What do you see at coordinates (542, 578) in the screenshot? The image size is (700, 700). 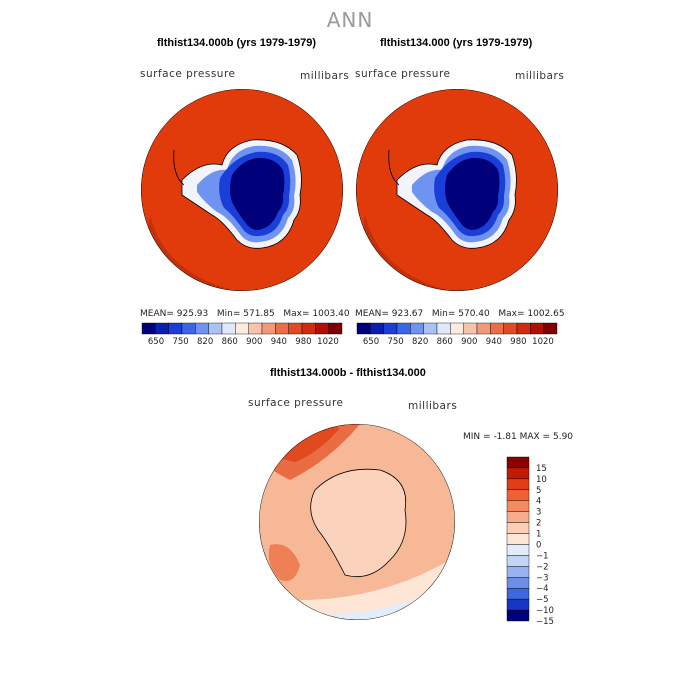 I see `colorbar-level-label: −3` at bounding box center [542, 578].